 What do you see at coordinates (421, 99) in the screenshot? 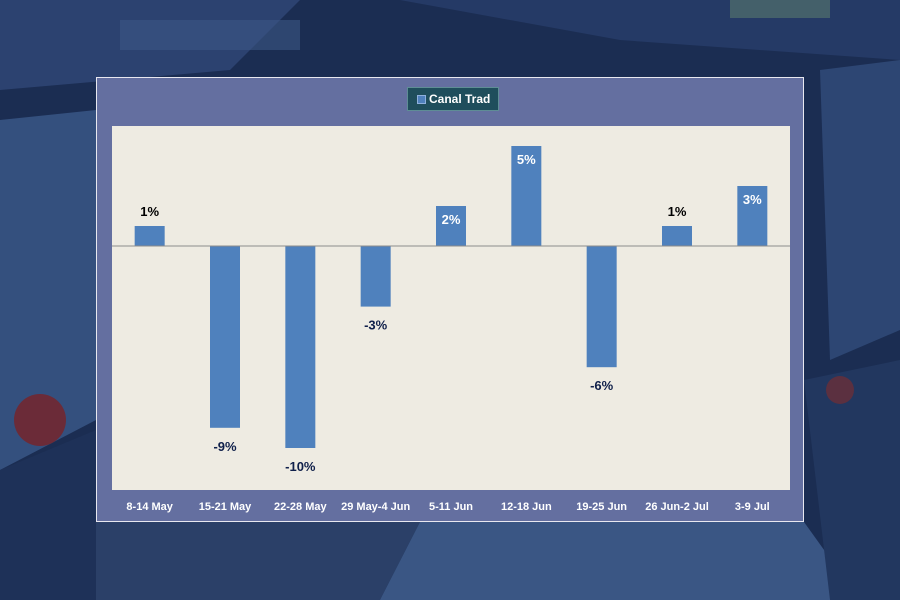
I see `legend-swatch-icon` at bounding box center [421, 99].